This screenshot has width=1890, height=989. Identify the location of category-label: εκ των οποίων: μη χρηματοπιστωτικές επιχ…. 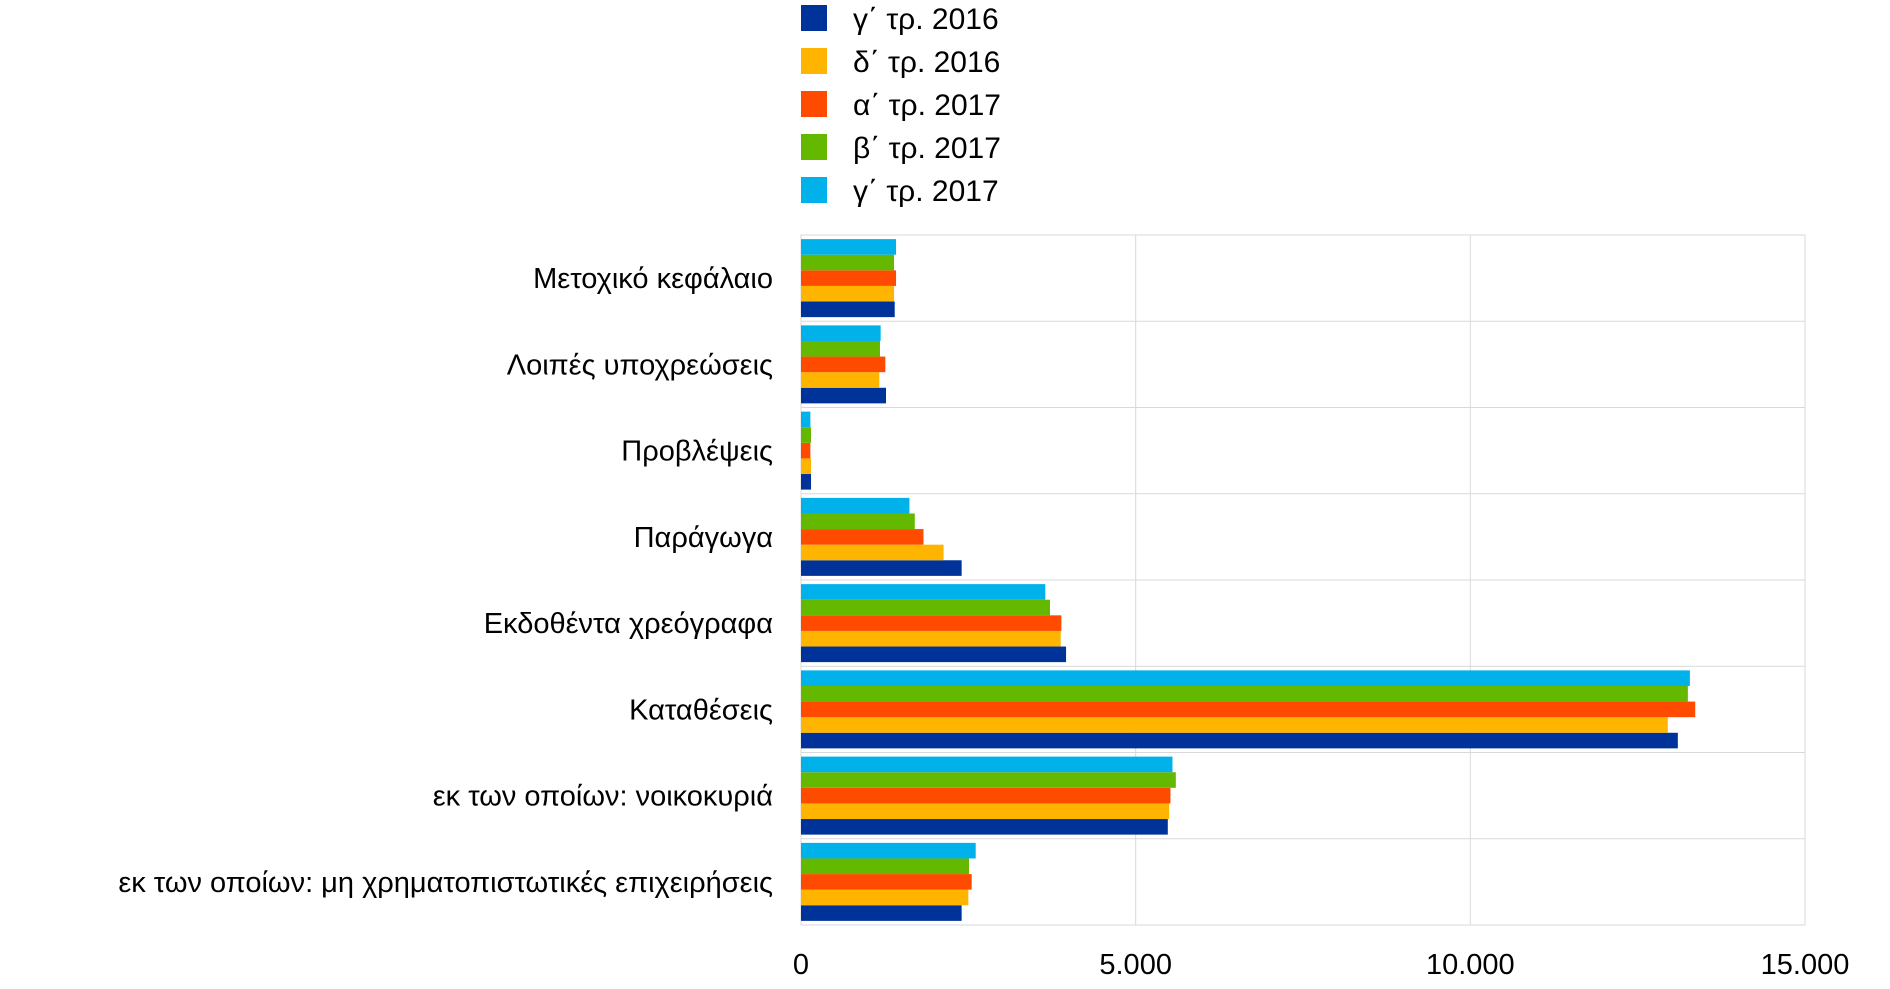
(445, 883).